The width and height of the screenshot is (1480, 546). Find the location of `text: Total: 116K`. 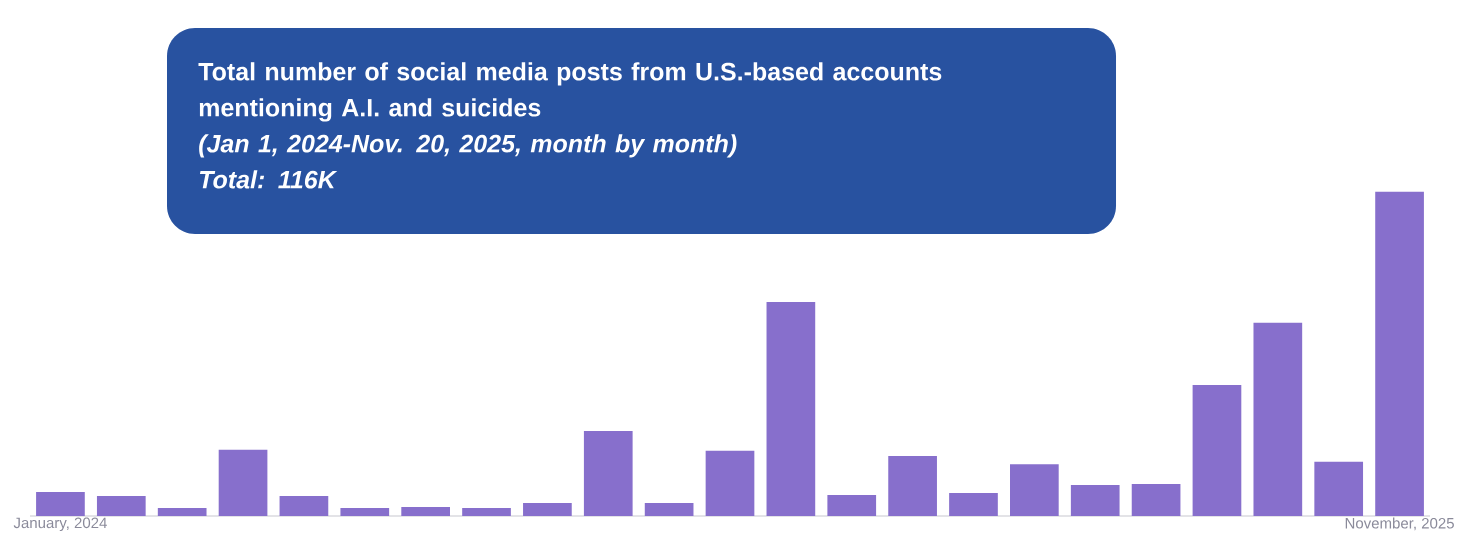

text: Total: 116K is located at coordinates (268, 179).